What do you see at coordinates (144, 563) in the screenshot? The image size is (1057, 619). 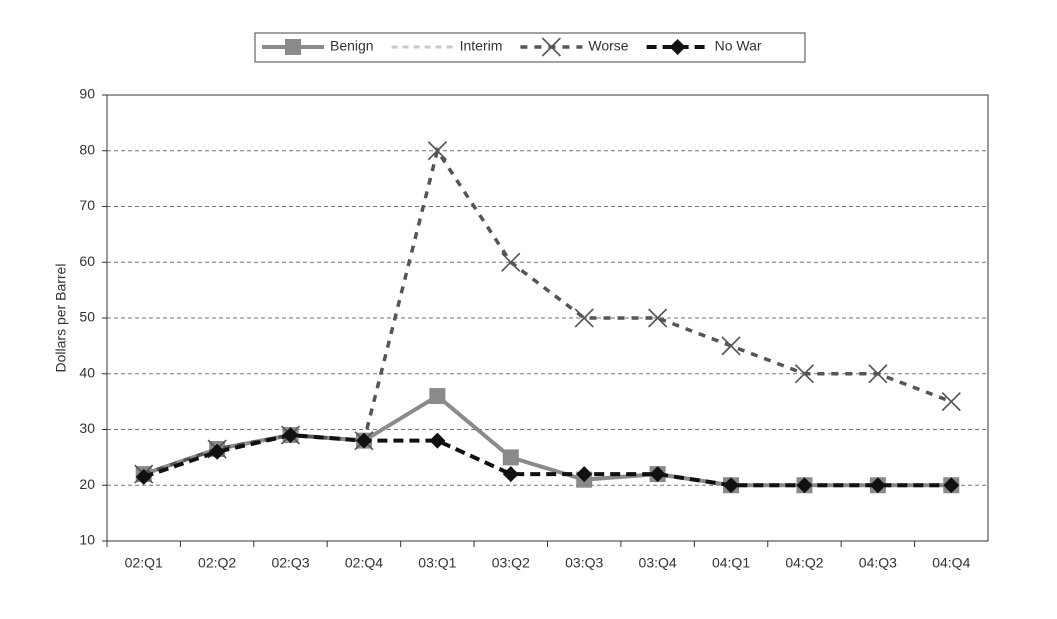 I see `x-tick-label: 02:Q1` at bounding box center [144, 563].